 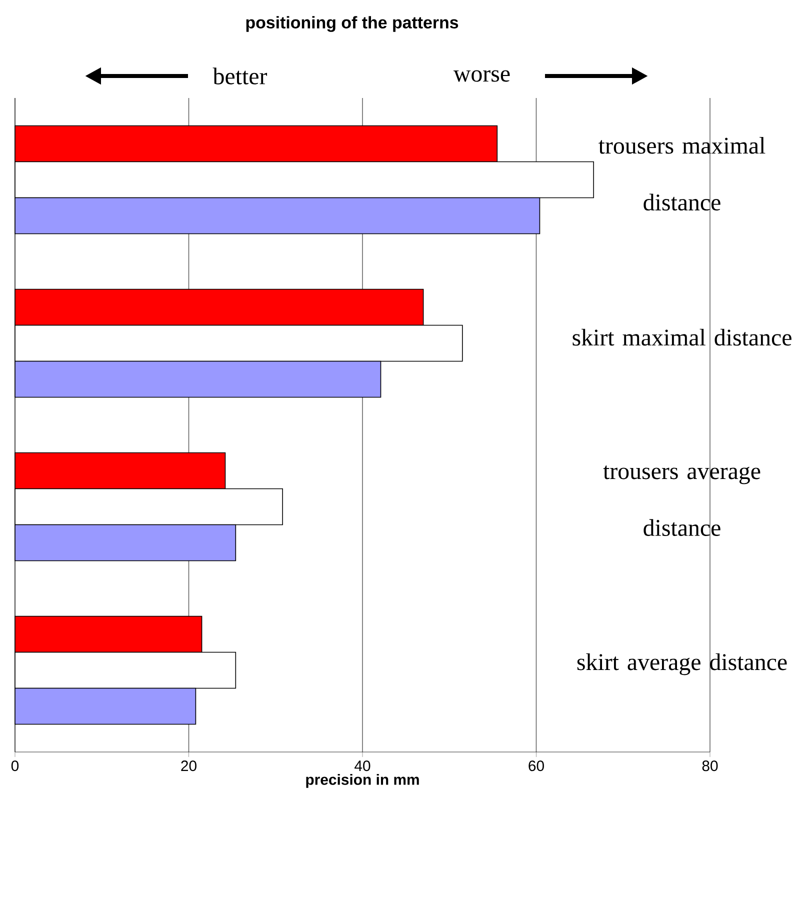 What do you see at coordinates (240, 76) in the screenshot?
I see `text: better` at bounding box center [240, 76].